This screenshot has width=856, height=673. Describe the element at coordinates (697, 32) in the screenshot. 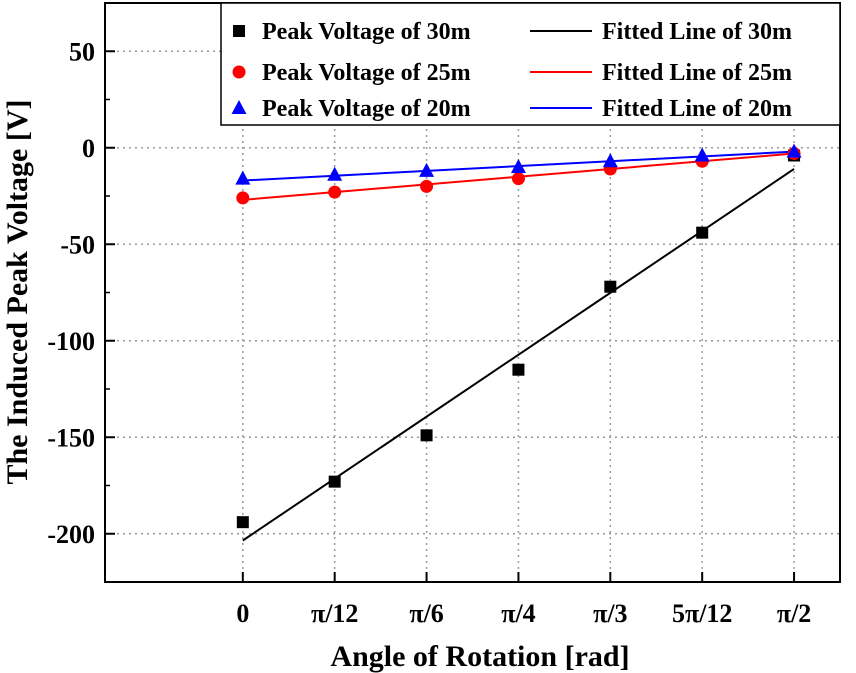

I see `legend-label: Fitted Line of 30m` at that location.